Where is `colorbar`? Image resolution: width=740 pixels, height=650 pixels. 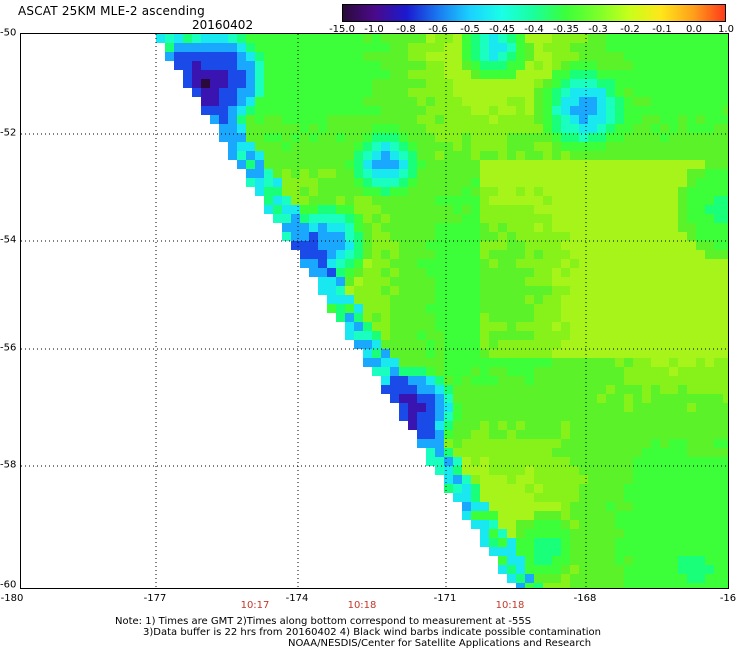 colorbar is located at coordinates (534, 13).